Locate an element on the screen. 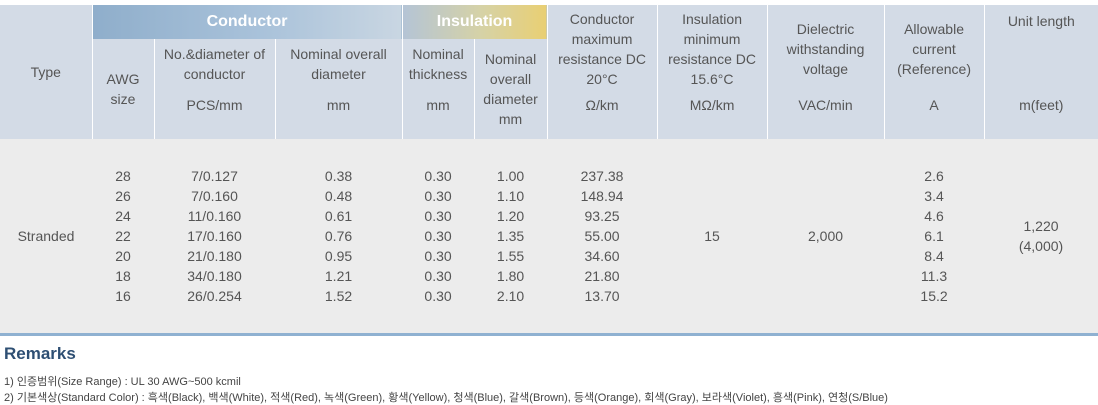 Image resolution: width=1098 pixels, height=405 pixels. table-cell-value: 18 is located at coordinates (123, 275).